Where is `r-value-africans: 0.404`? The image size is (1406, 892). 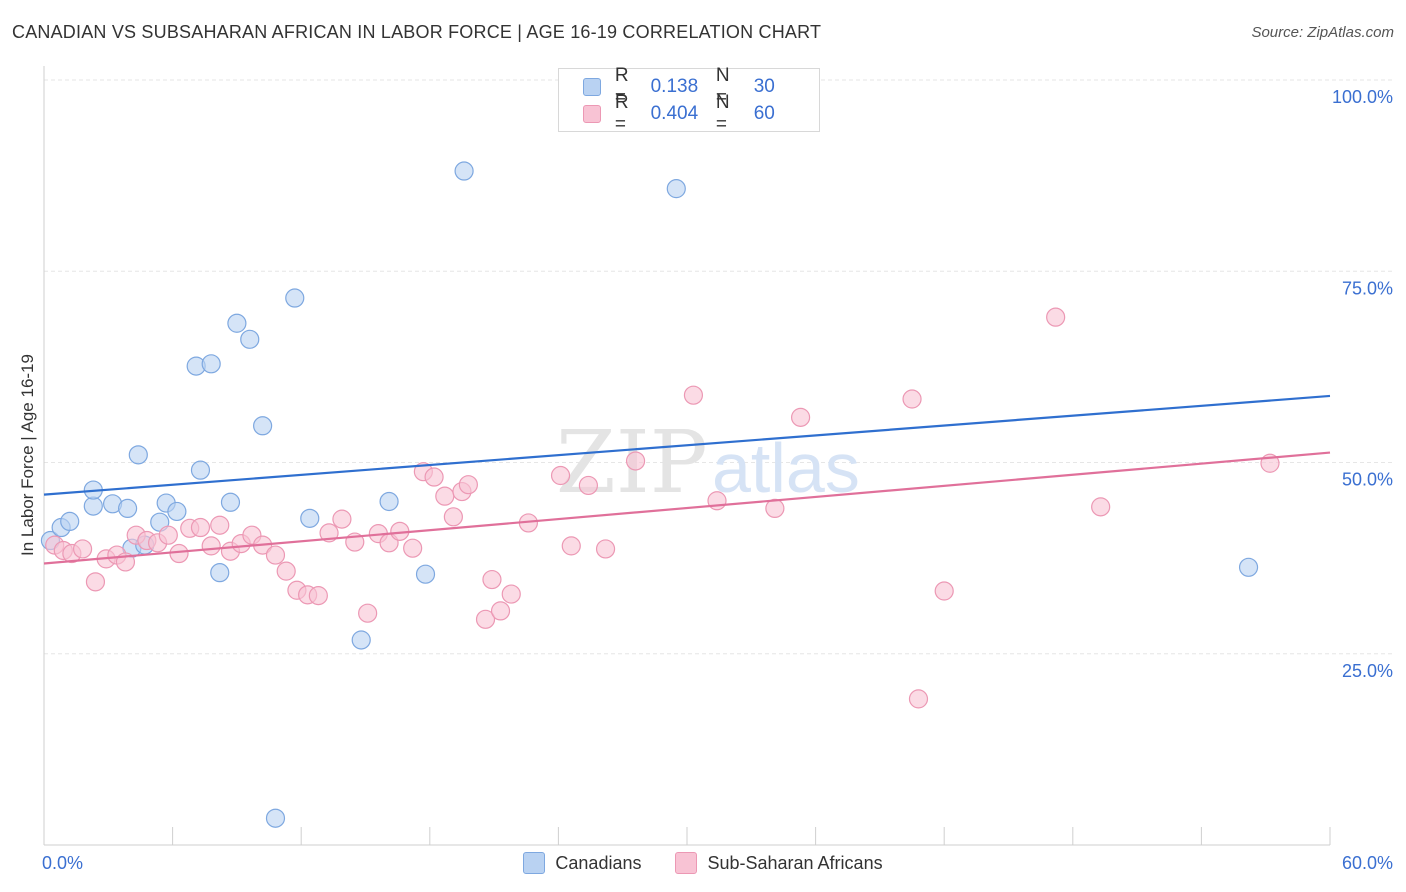 r-value-africans: 0.404 is located at coordinates (674, 113).